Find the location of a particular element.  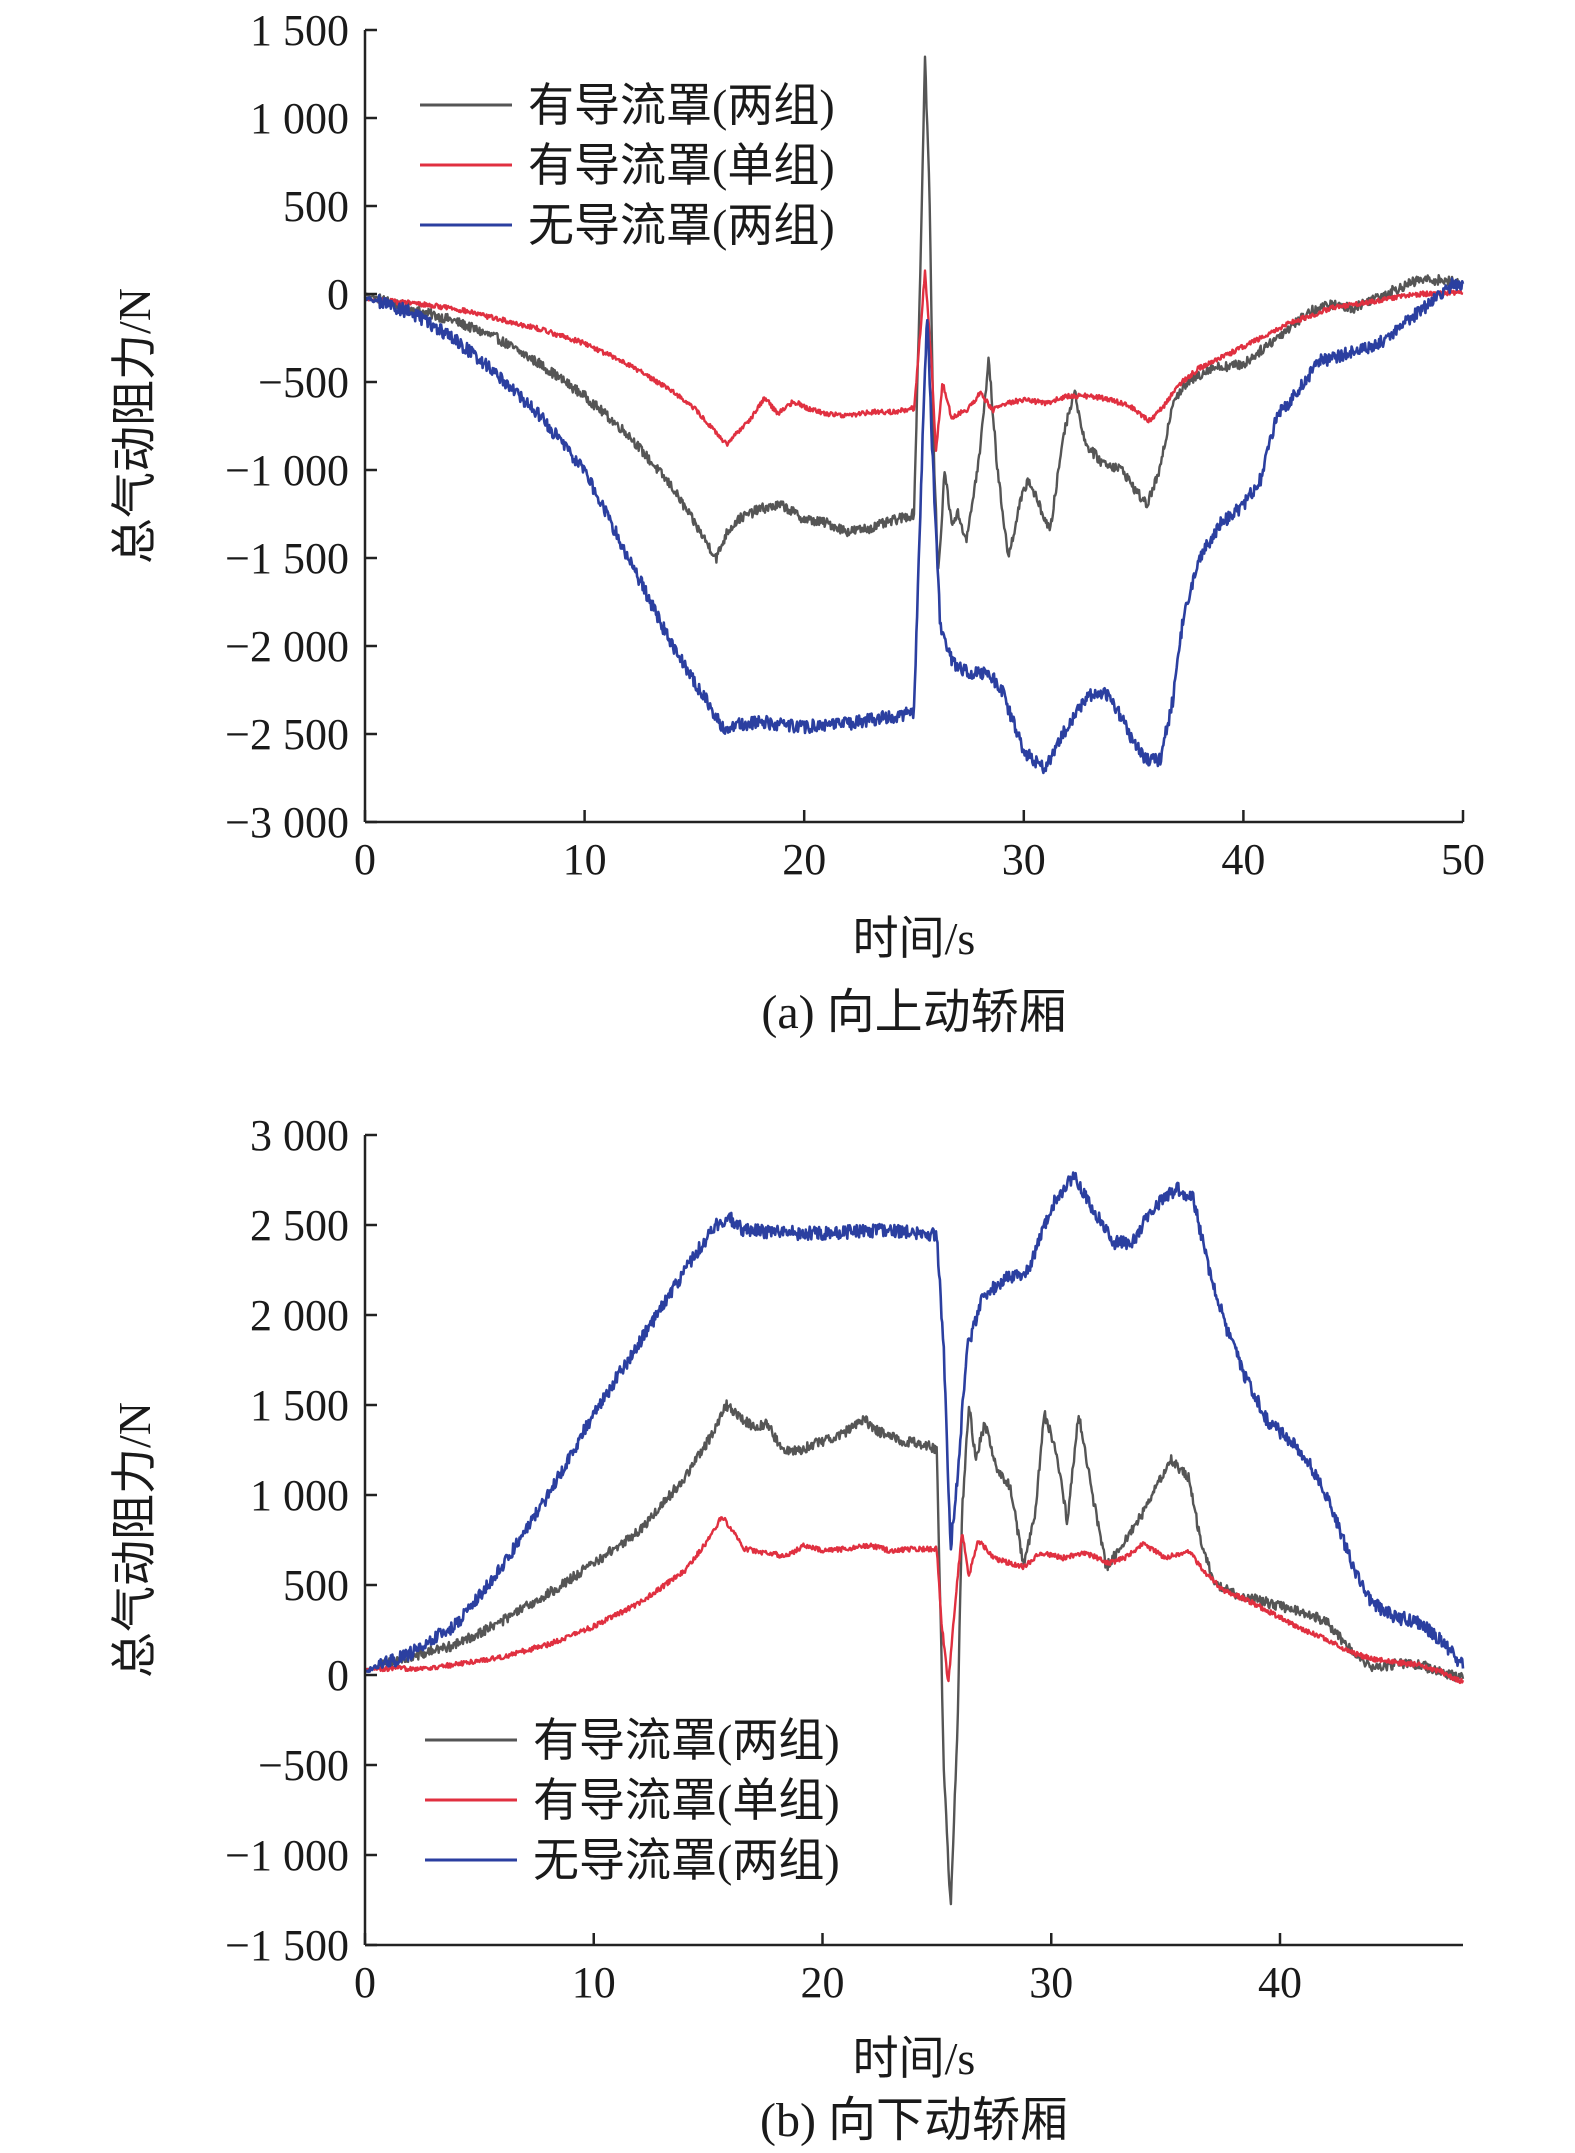

chart-a-legend-entry-0: 有导流罩(两组) is located at coordinates (627, 105).